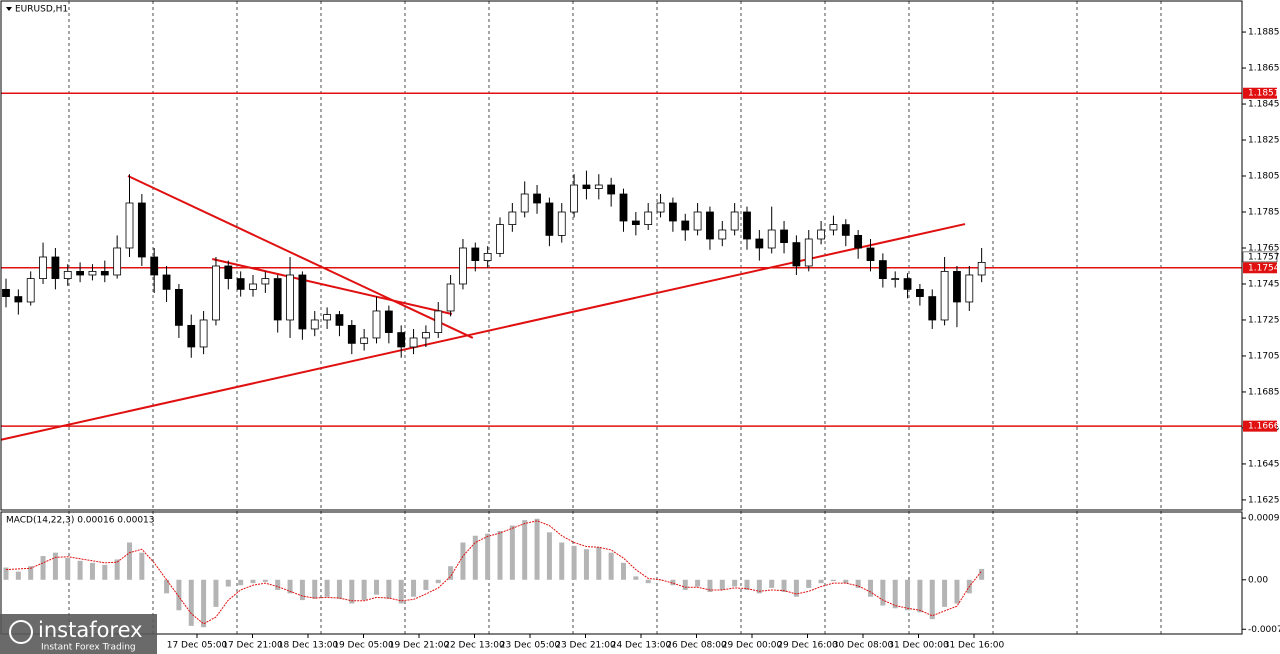 Image resolution: width=1280 pixels, height=654 pixels. What do you see at coordinates (1264, 248) in the screenshot?
I see `y-tick-label: 1.1765` at bounding box center [1264, 248].